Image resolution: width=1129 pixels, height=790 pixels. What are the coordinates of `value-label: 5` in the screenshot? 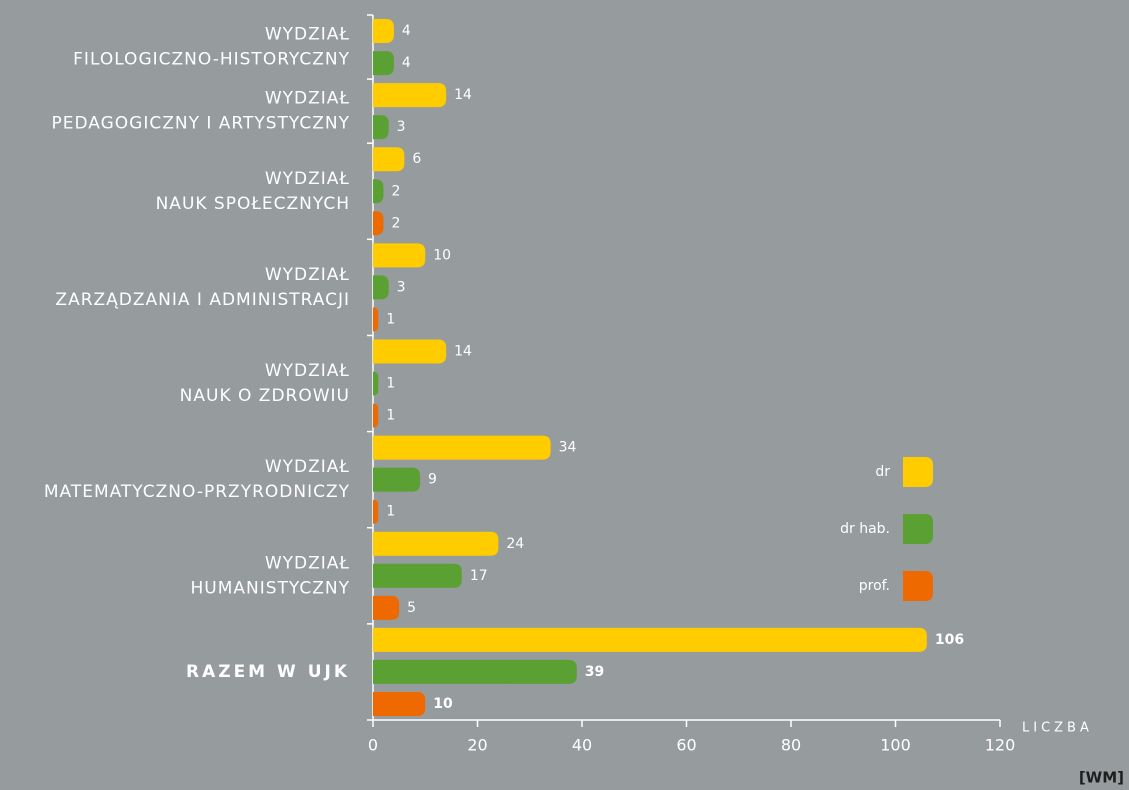 It's located at (411, 608).